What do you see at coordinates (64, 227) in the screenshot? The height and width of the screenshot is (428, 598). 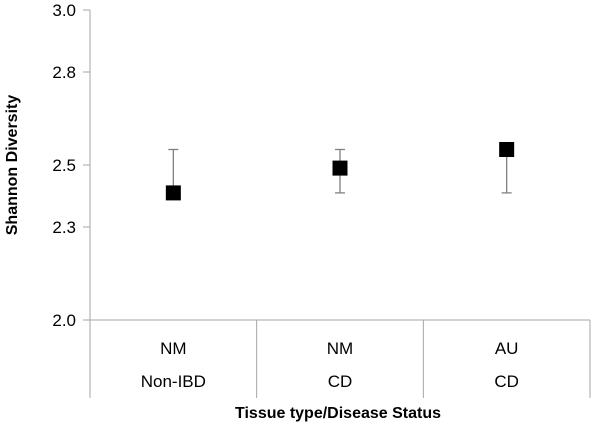 I see `y-tick-label: 2.3` at bounding box center [64, 227].